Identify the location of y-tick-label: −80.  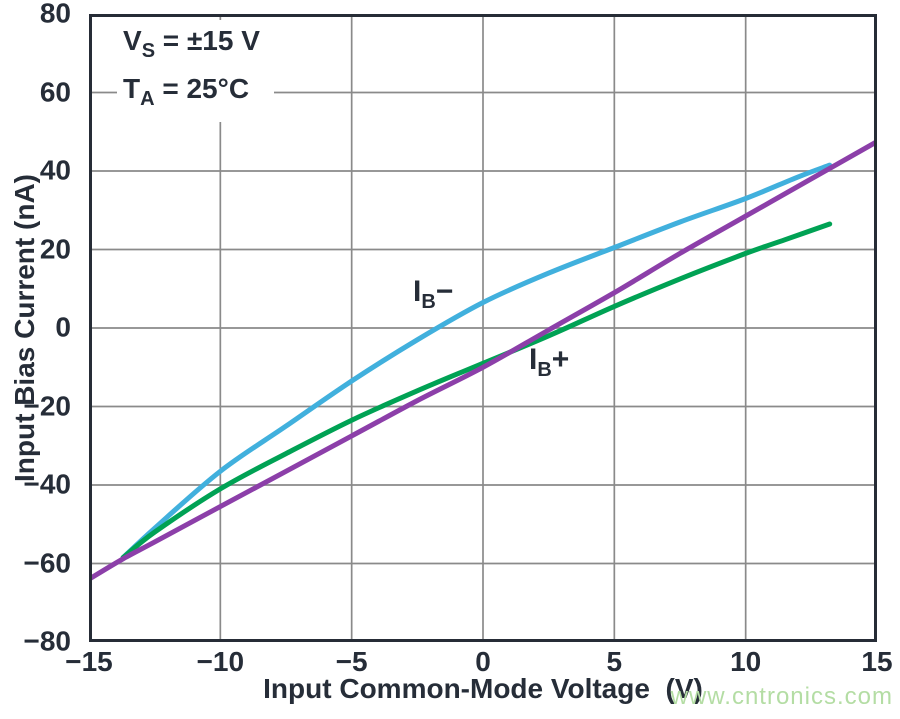
(47, 641).